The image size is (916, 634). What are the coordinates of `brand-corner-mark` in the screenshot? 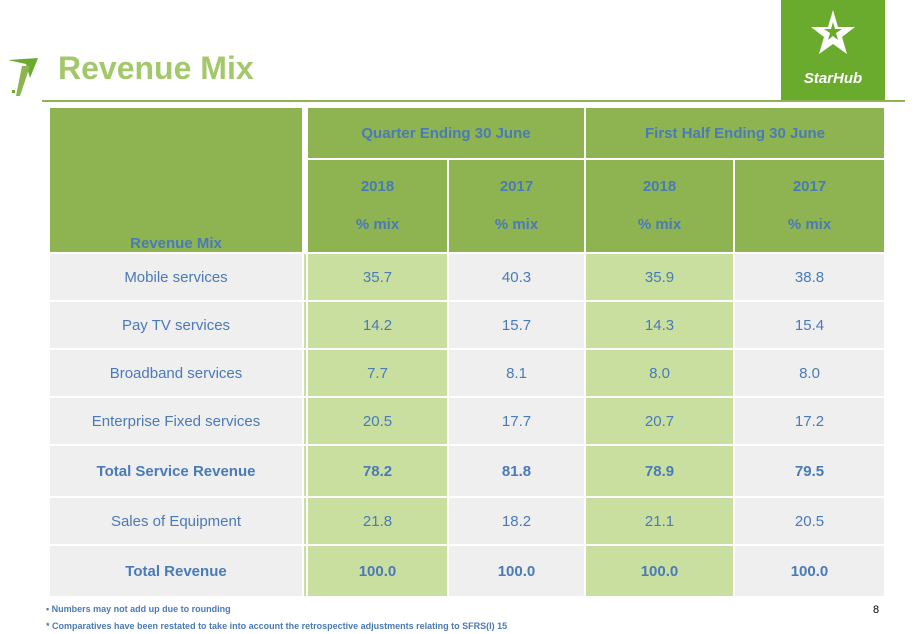 It's located at (23, 77).